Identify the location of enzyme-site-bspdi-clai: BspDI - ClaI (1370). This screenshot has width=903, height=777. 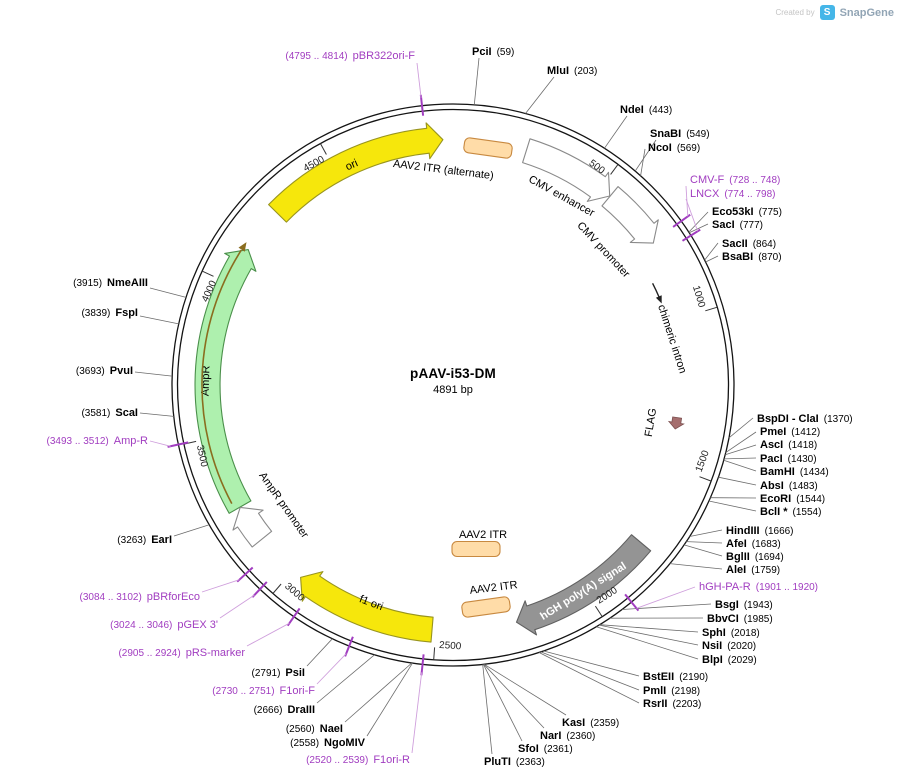
(790, 426).